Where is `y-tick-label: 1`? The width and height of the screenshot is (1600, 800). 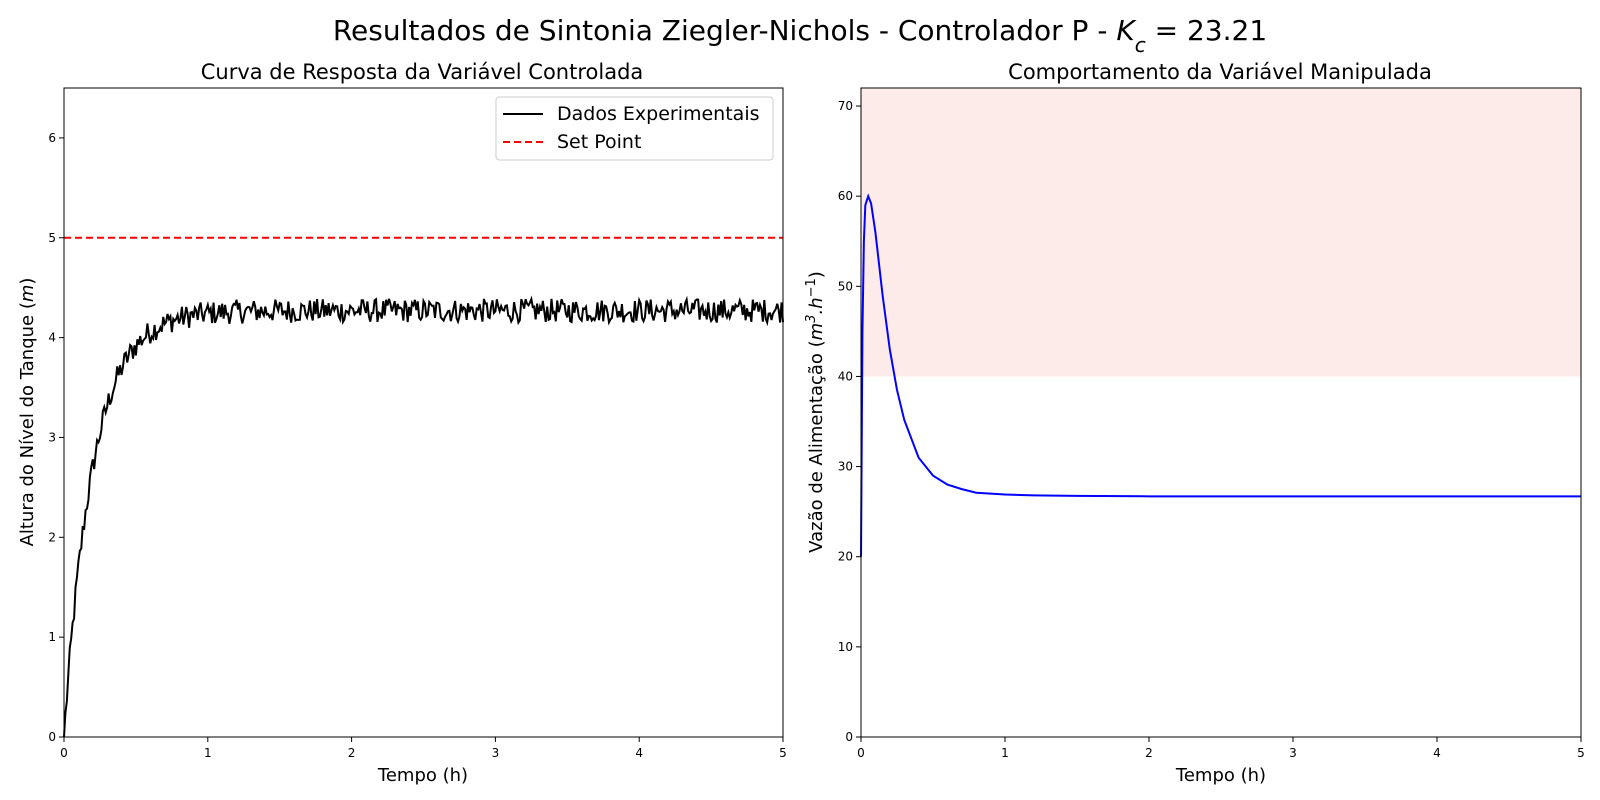
y-tick-label: 1 is located at coordinates (52, 637).